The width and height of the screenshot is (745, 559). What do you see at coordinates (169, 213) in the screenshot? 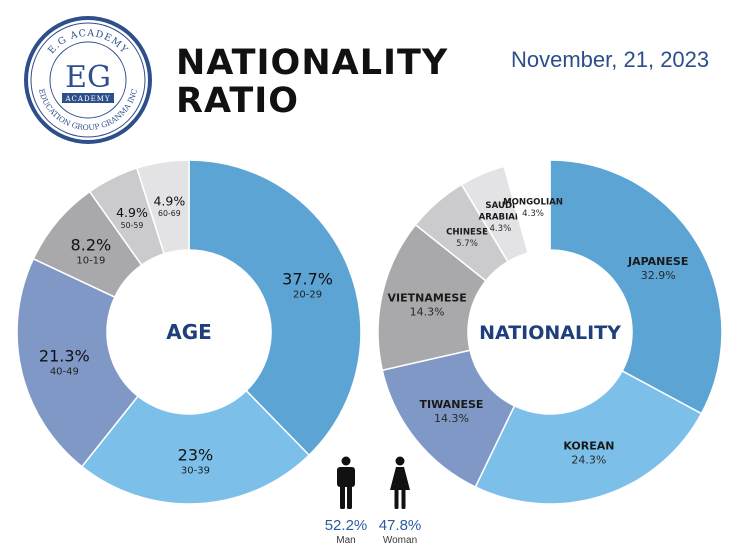
I see `slice-label-60-69: 60-69` at bounding box center [169, 213].